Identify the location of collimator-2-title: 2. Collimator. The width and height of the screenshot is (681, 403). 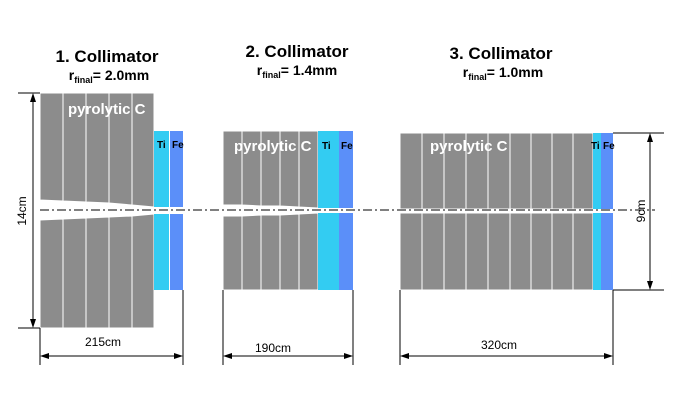
(297, 51).